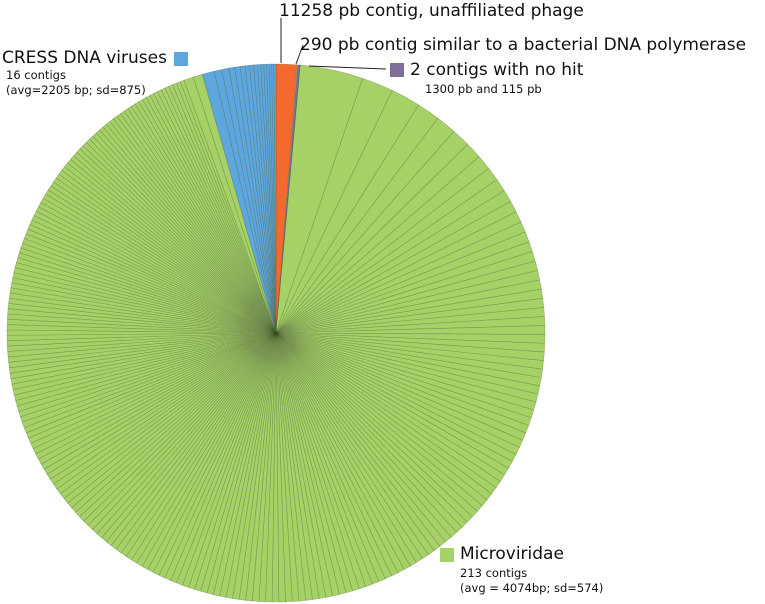 This screenshot has height=604, width=765. I want to click on leader-line-nohit, so click(347, 67).